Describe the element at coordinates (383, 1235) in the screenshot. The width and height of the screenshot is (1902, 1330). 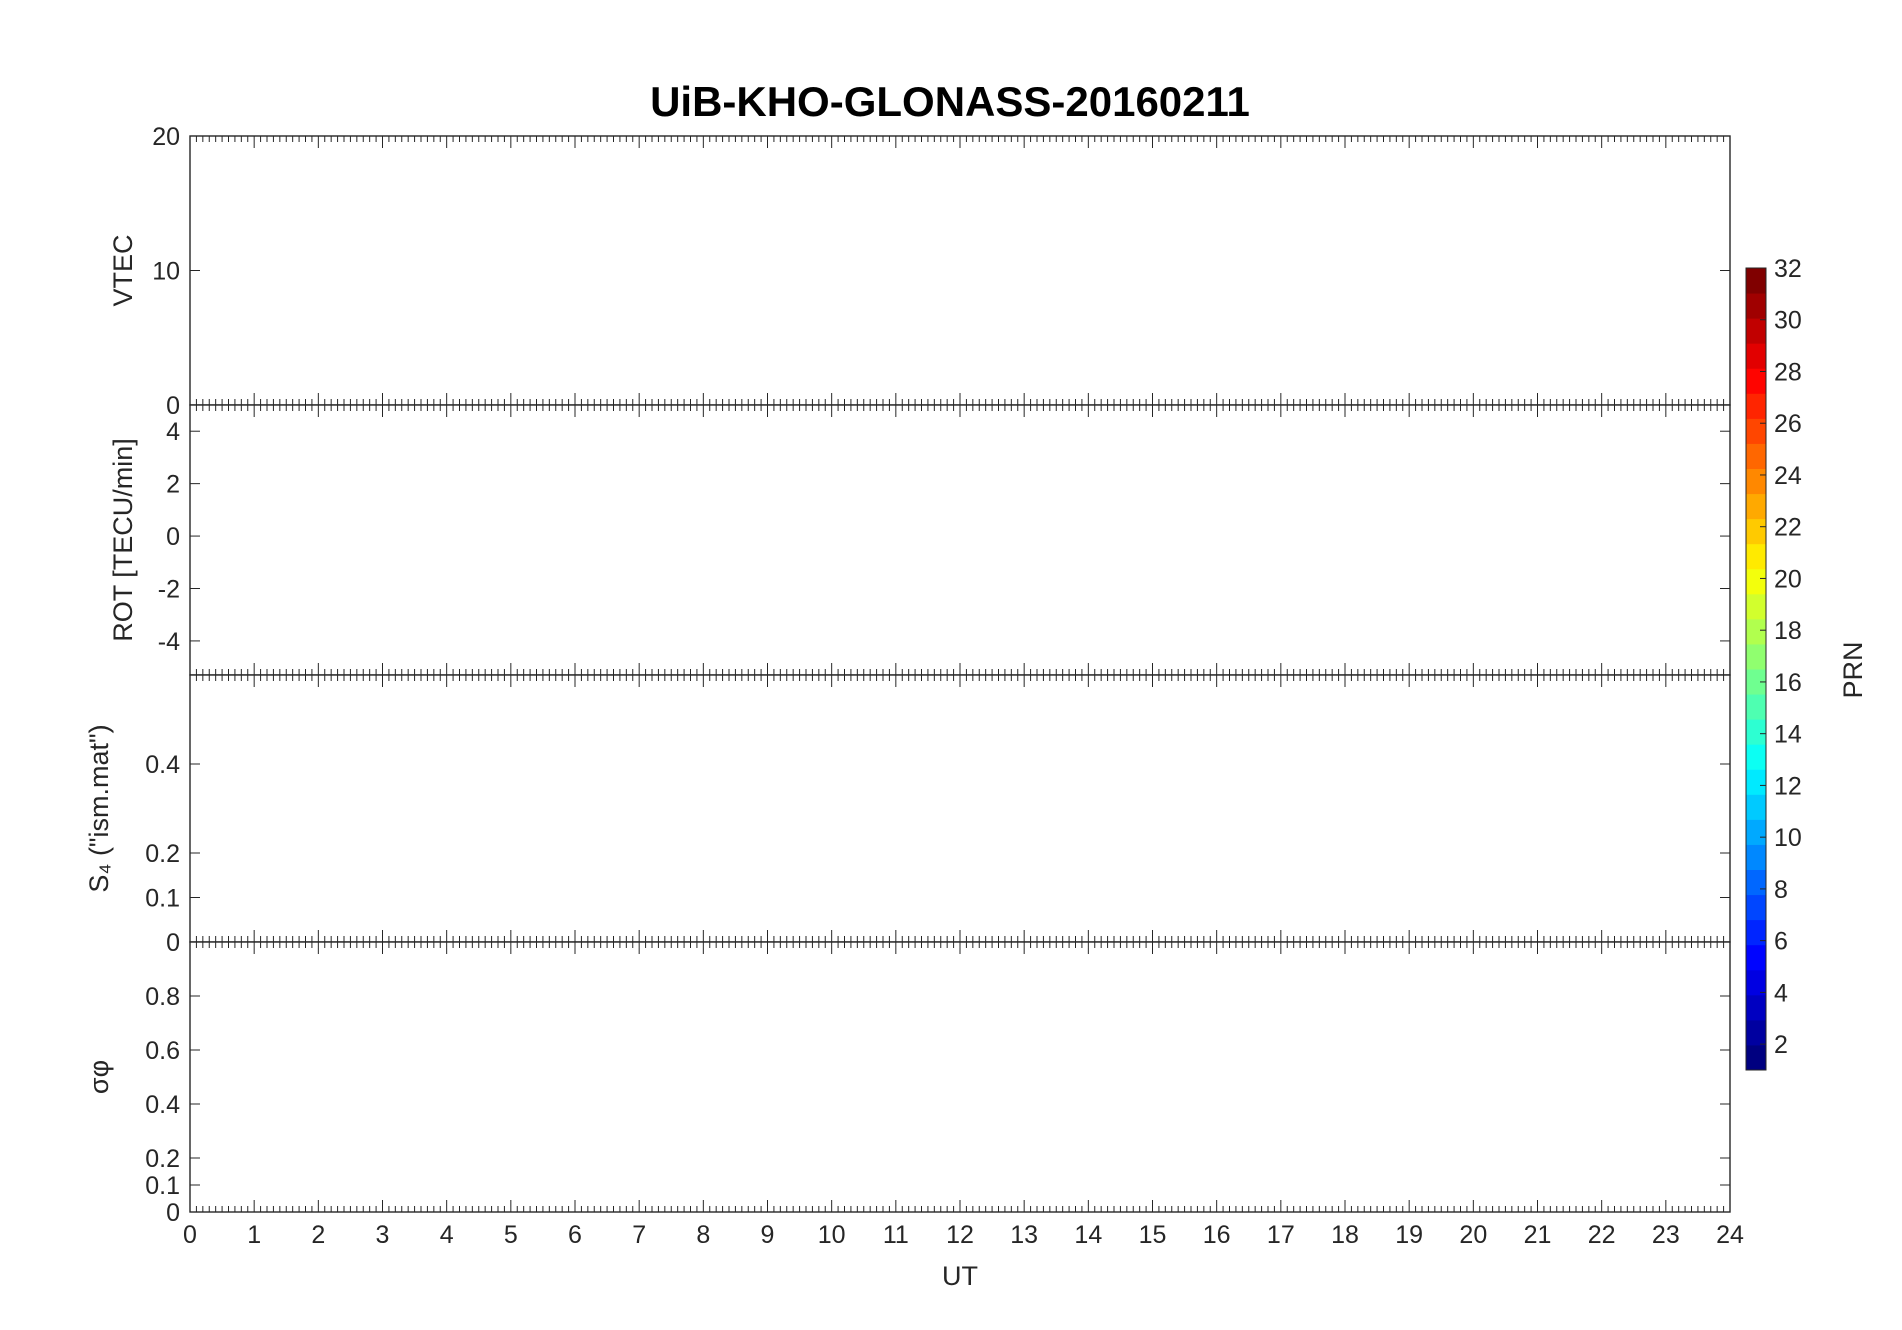
I see `x-tick-label: 3` at that location.